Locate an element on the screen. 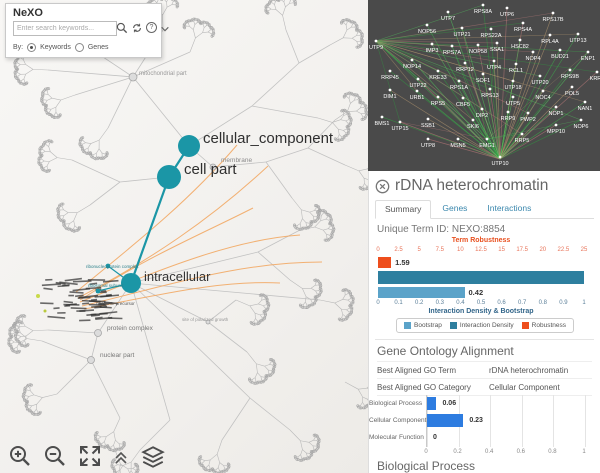  zoom-in-icon is located at coordinates (20, 456).